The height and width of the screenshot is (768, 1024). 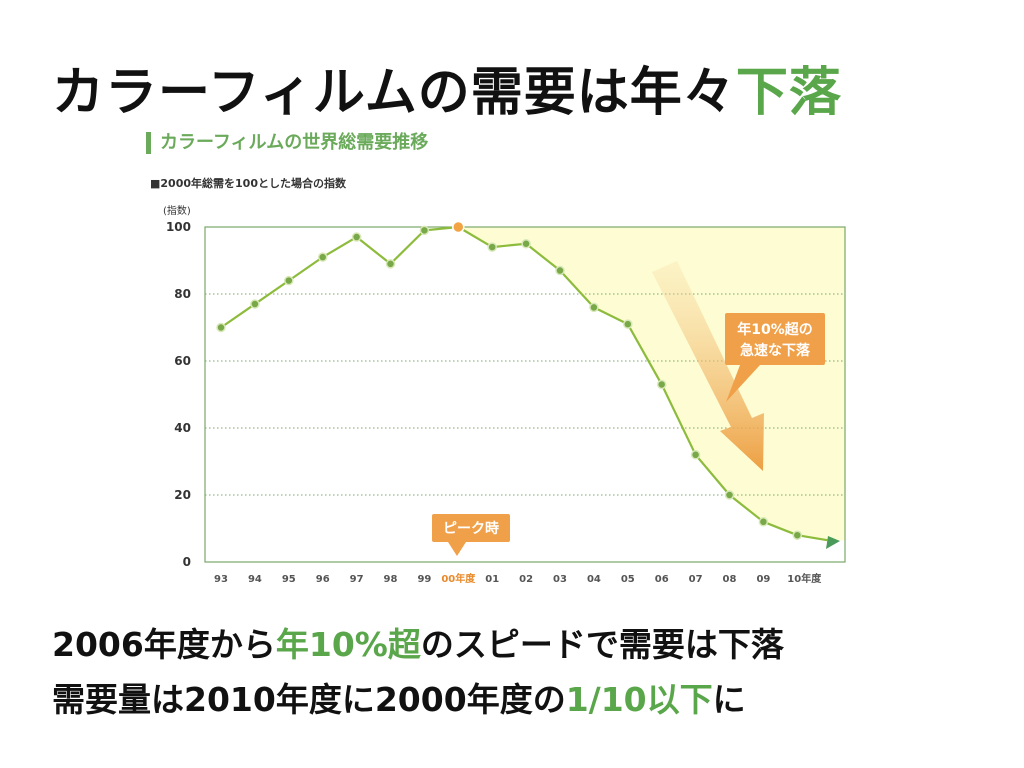 What do you see at coordinates (518, 578) in the screenshot?
I see `x-axis: 93 94 95 96 97 98 99 00年度 01 02 03 04 05 06 07 08 09 10年度` at bounding box center [518, 578].